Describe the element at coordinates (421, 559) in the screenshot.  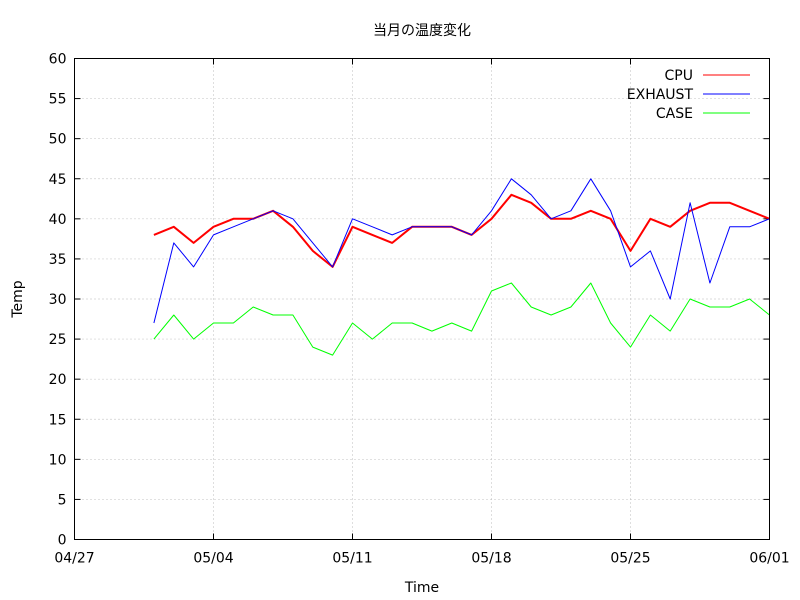
I see `x-tick-labels: 04/27 05/04 05/11 05/18 05/25 06/01` at that location.